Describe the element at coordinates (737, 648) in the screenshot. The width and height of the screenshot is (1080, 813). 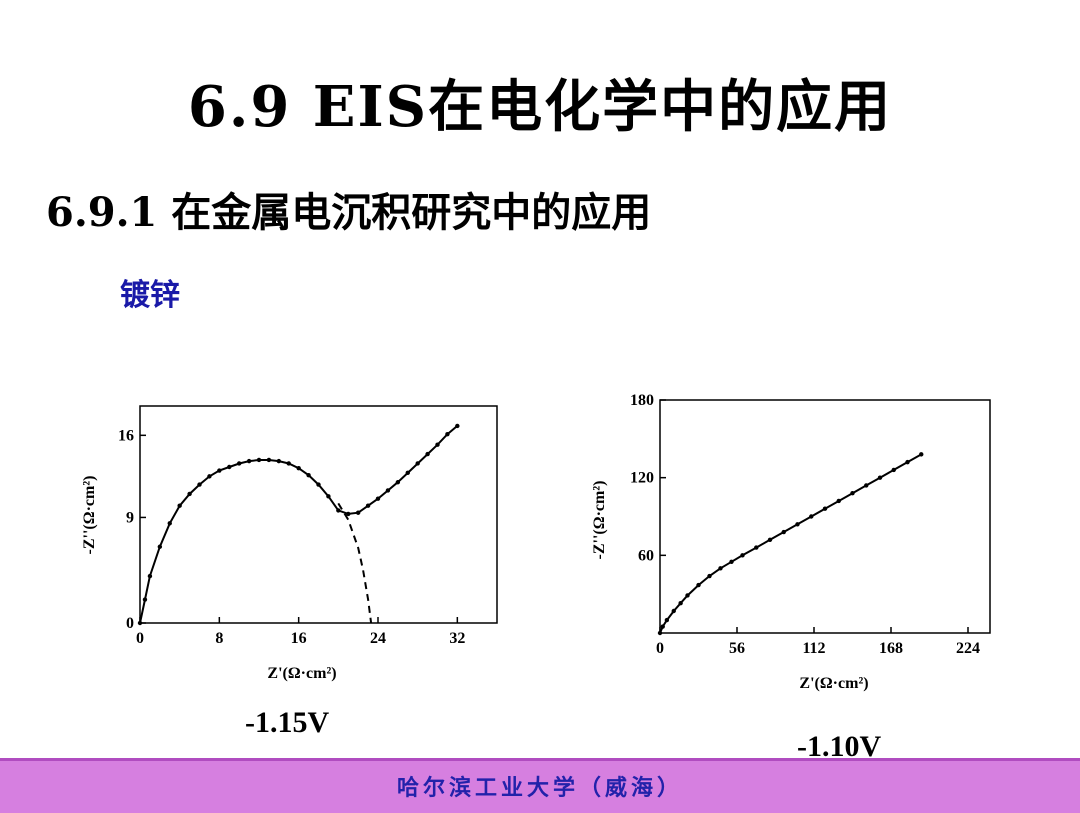
I see `x-tick-label: 56` at that location.